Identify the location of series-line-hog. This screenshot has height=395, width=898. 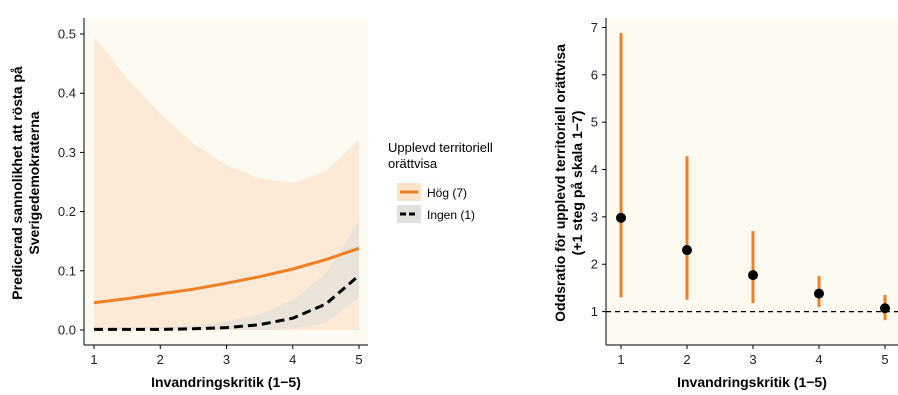
(226, 275).